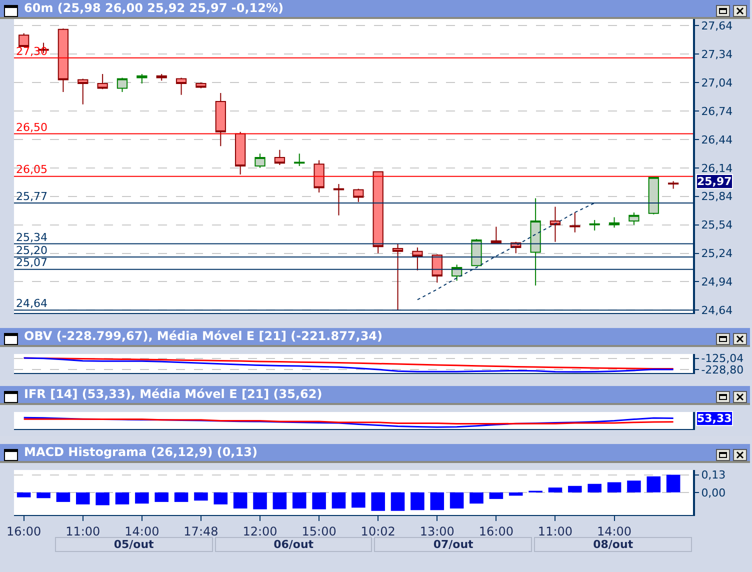 The image size is (752, 572). What do you see at coordinates (717, 282) in the screenshot?
I see `y-tick-label: 24,94` at bounding box center [717, 282].